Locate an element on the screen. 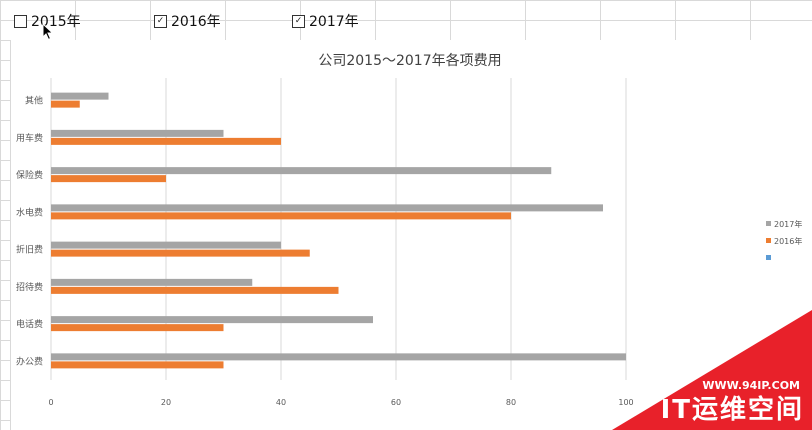 This screenshot has width=812, height=430. x-tick-label: 20 is located at coordinates (166, 402).